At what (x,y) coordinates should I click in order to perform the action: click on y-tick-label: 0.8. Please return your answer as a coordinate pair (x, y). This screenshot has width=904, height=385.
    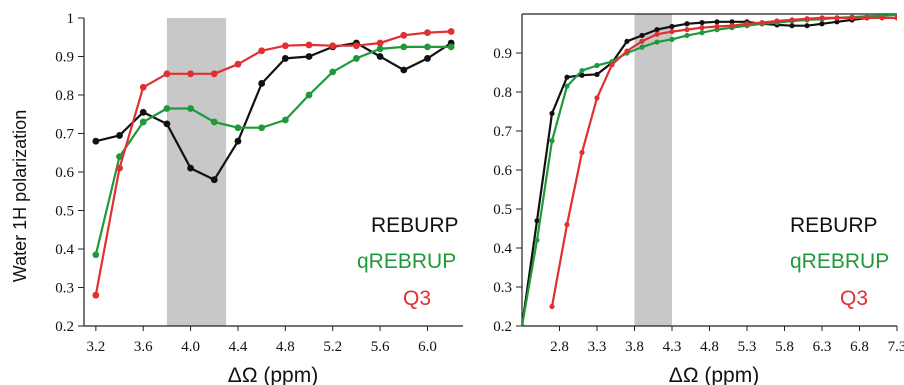
    Looking at the image, I should click on (502, 93).